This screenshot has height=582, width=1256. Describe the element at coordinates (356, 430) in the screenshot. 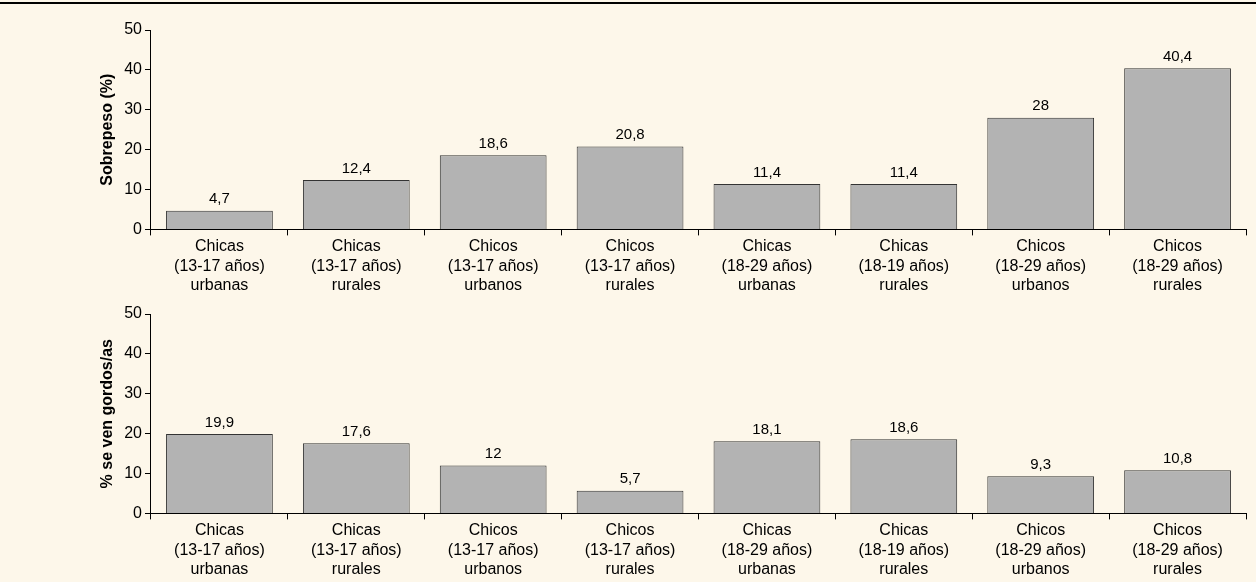

I see `data-label: 17,6` at that location.